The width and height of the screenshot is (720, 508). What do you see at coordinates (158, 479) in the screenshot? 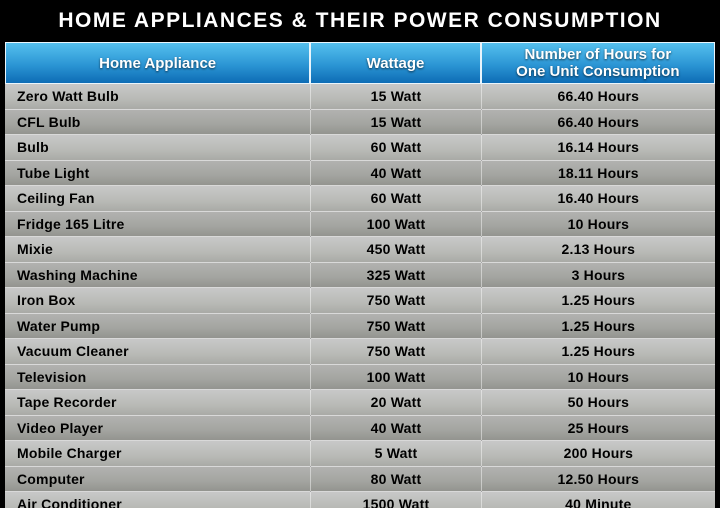
I see `appliance-cell: Computer` at bounding box center [158, 479].